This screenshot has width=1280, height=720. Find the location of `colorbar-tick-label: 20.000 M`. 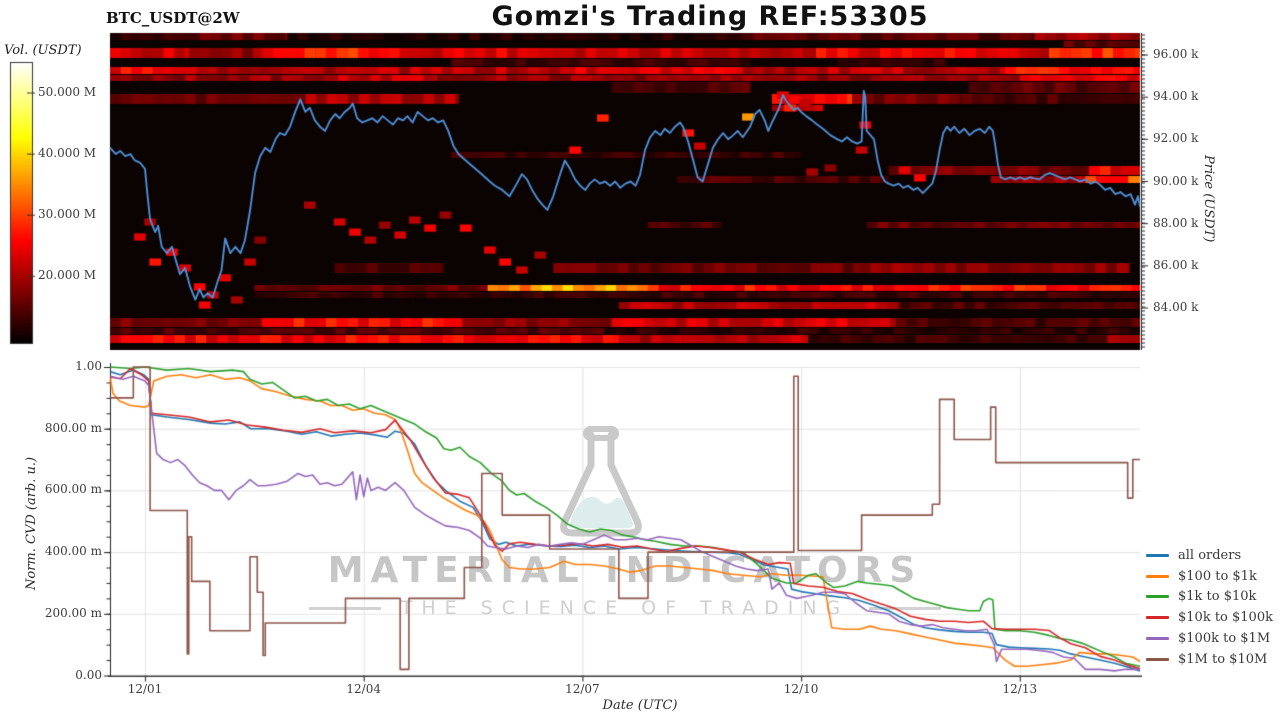

colorbar-tick-label: 20.000 M is located at coordinates (67, 274).